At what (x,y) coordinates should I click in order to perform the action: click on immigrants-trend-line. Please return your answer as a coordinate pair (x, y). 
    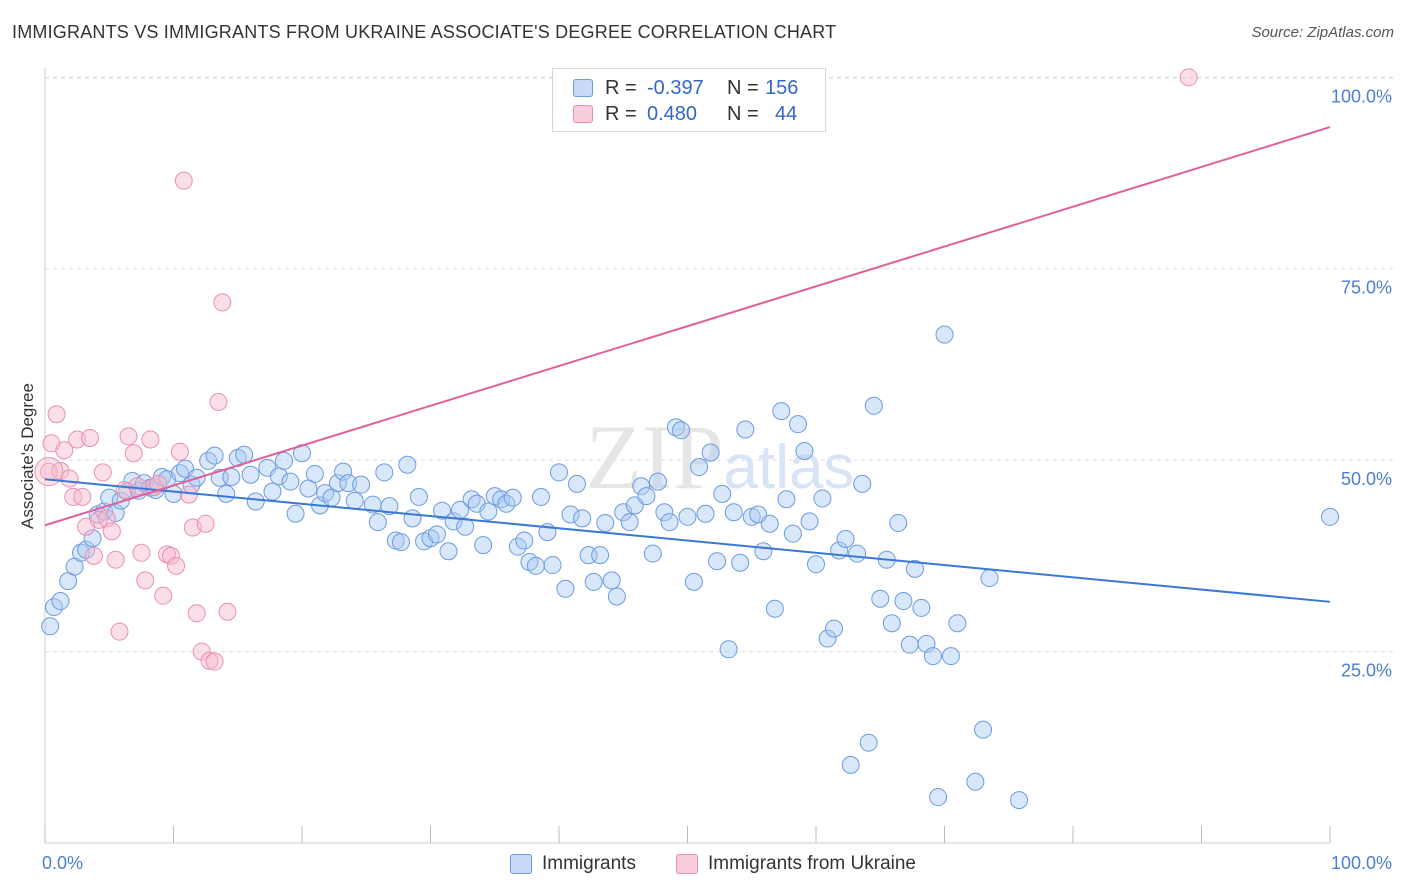
    Looking at the image, I should click on (687, 540).